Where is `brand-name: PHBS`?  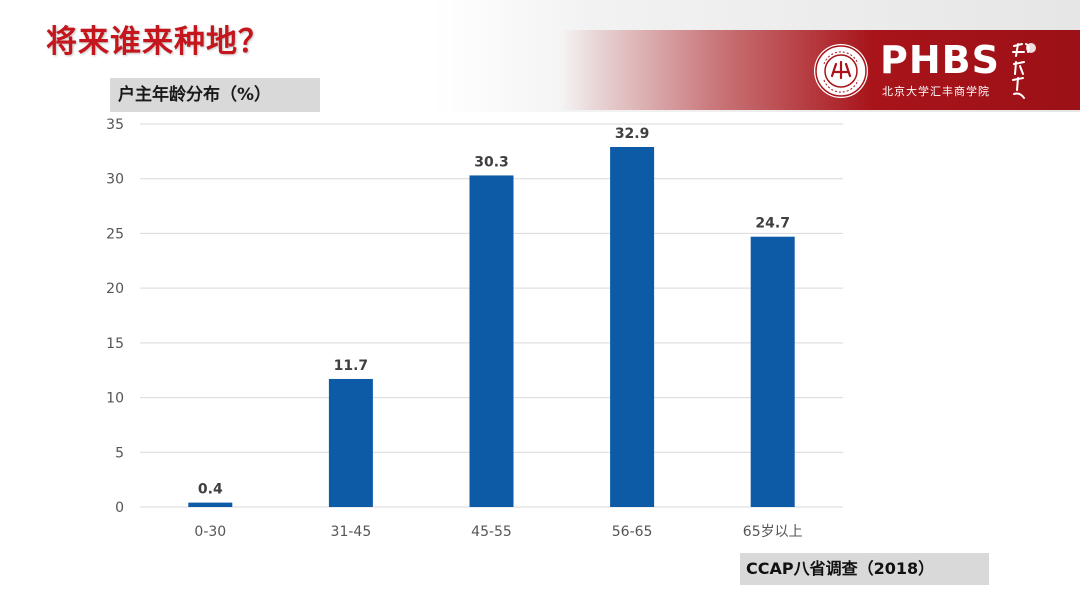 brand-name: PHBS is located at coordinates (940, 60).